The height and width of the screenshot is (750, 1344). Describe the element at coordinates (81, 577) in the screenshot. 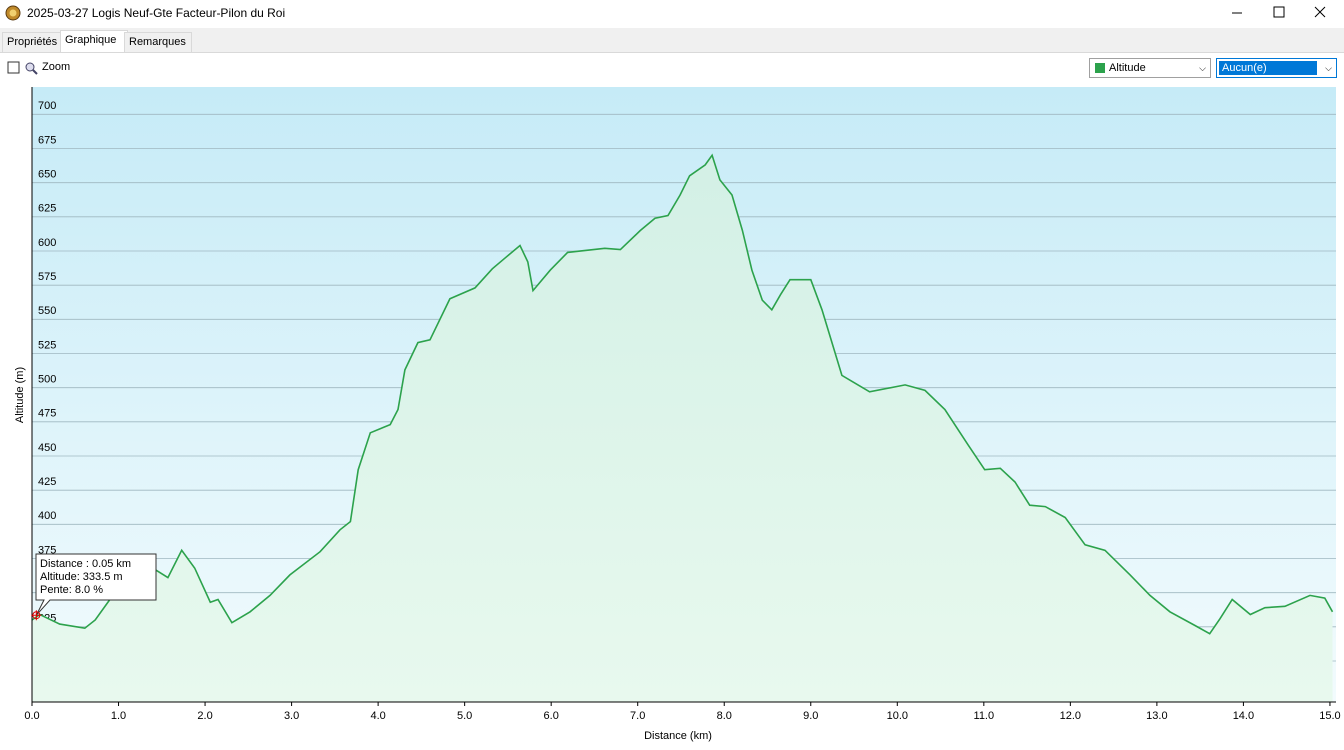

I see `tooltip-text: Altitude: 333.5 m` at that location.